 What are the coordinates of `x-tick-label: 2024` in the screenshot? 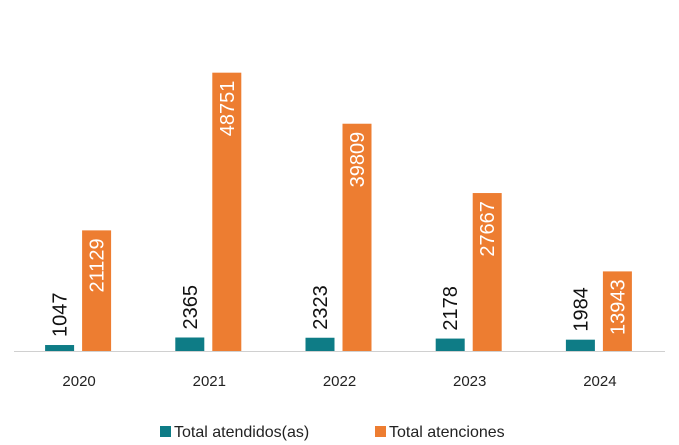 It's located at (599, 381).